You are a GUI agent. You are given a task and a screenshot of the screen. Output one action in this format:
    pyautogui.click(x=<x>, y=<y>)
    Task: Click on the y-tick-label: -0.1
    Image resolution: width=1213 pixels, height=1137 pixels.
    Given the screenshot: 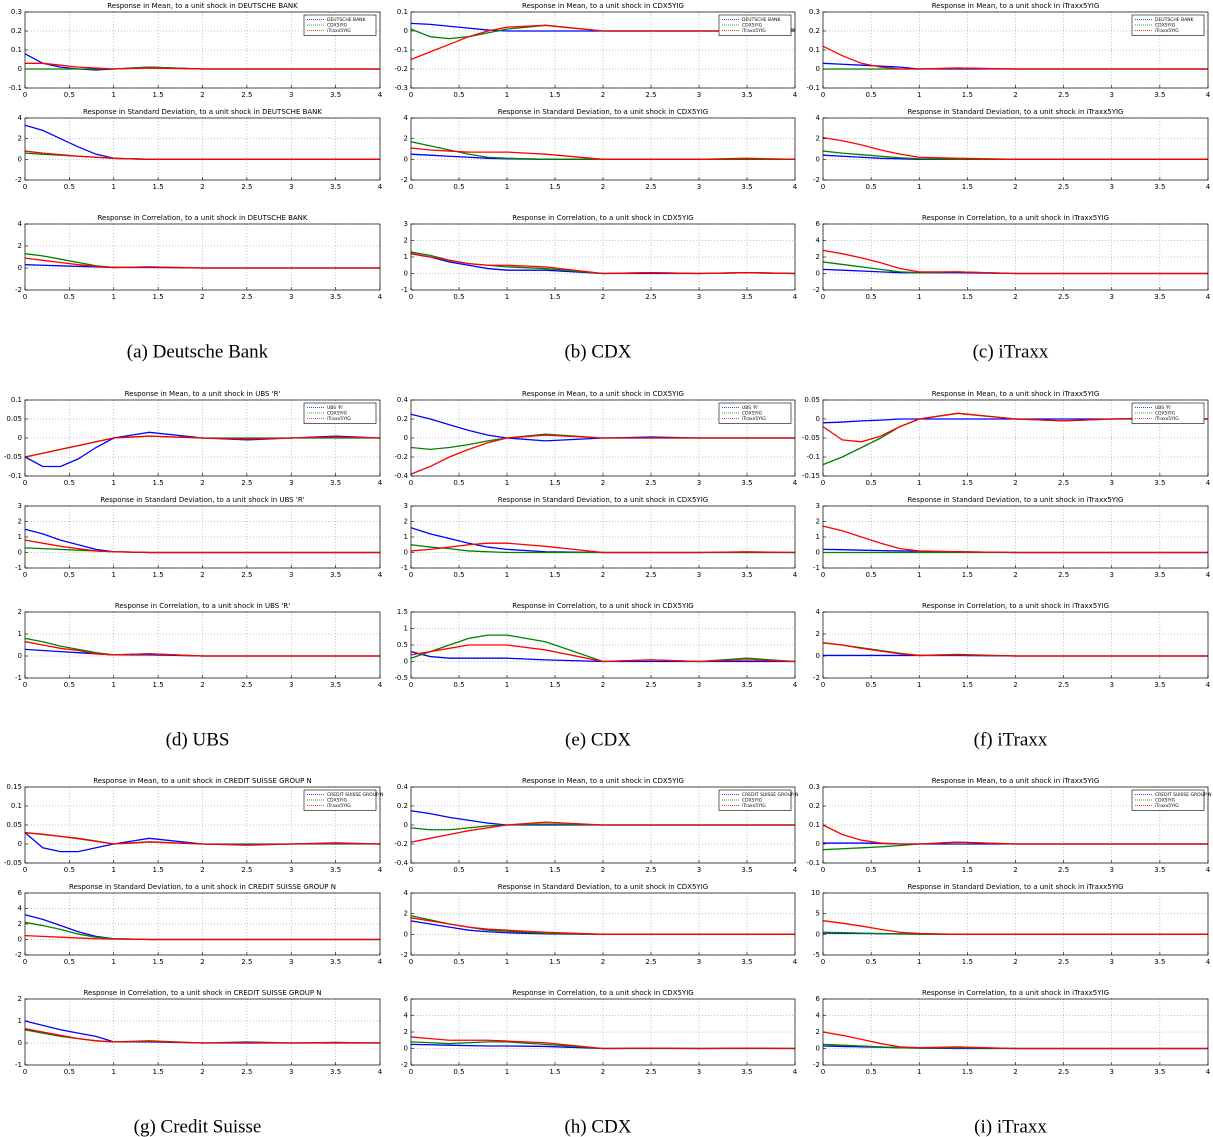 What is the action you would take?
    pyautogui.click(x=15, y=476)
    